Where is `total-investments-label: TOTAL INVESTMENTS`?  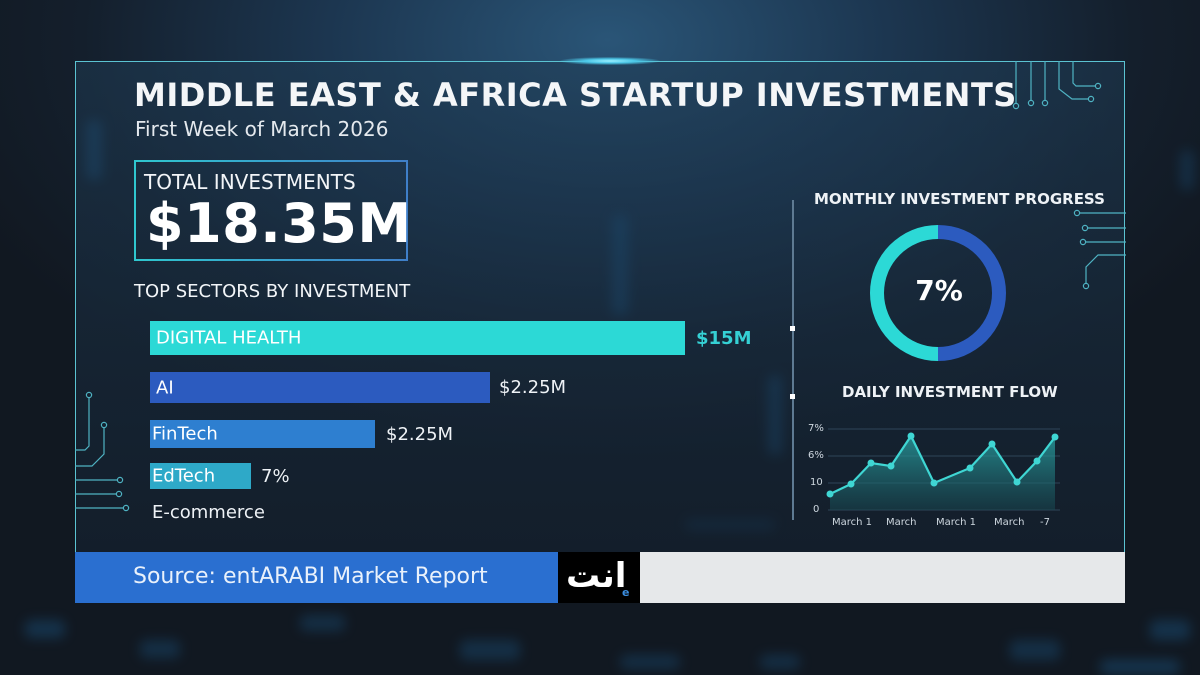 total-investments-label: TOTAL INVESTMENTS is located at coordinates (250, 182).